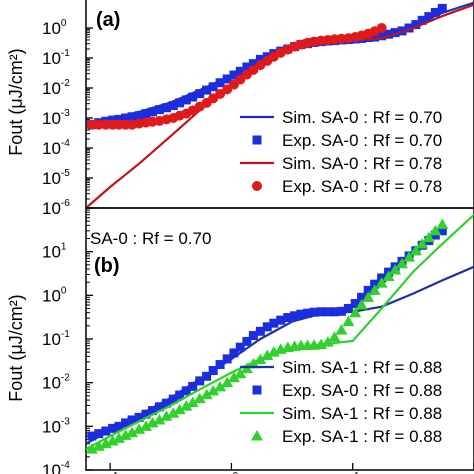  I want to click on legend-label: Exp. SA-0 : Rf = 0.78, so click(362, 186).